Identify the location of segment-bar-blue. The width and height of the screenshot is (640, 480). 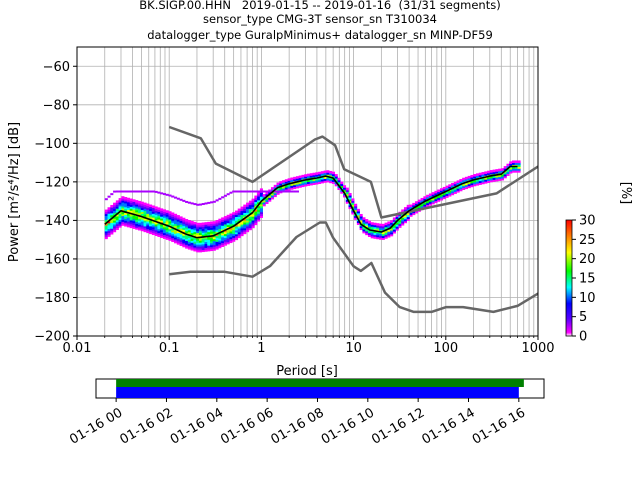
(317, 392).